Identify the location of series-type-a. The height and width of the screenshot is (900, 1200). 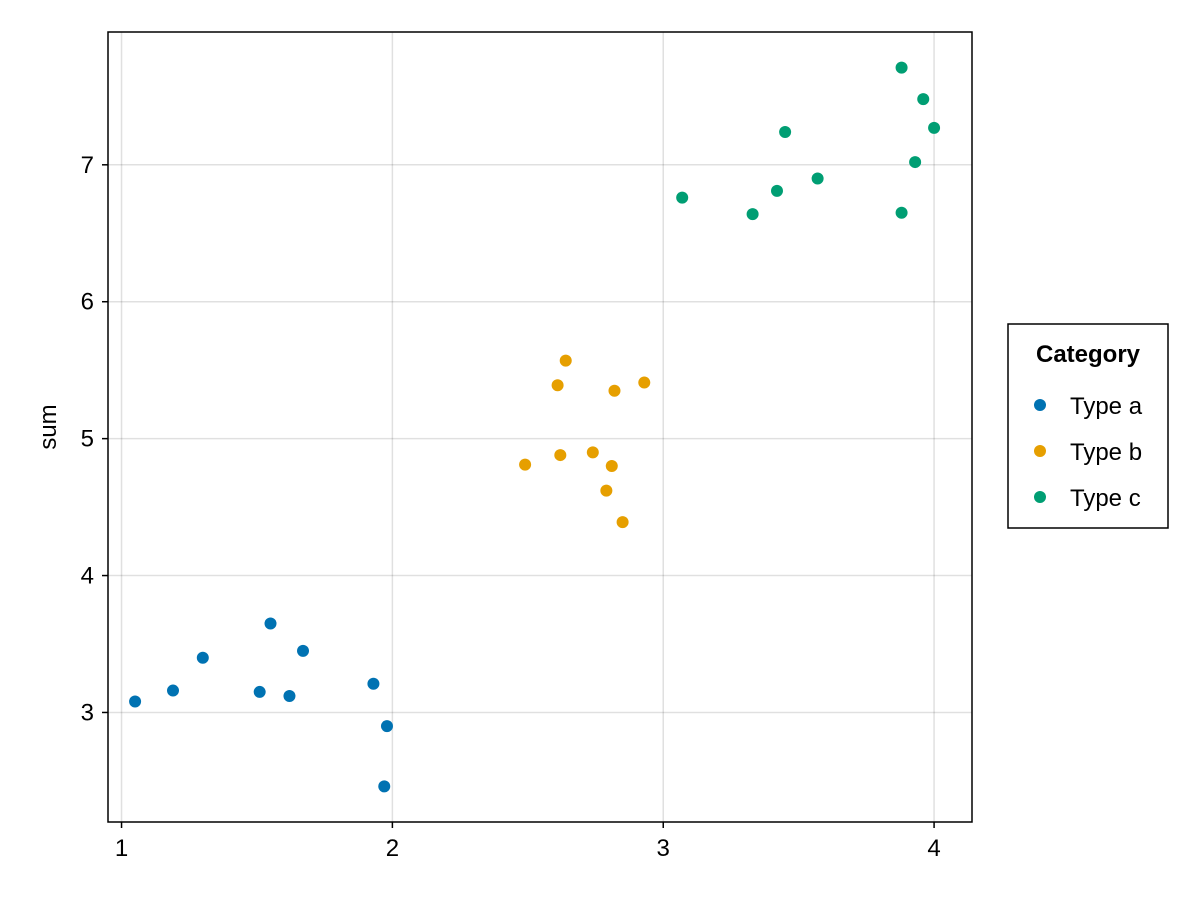
(261, 705).